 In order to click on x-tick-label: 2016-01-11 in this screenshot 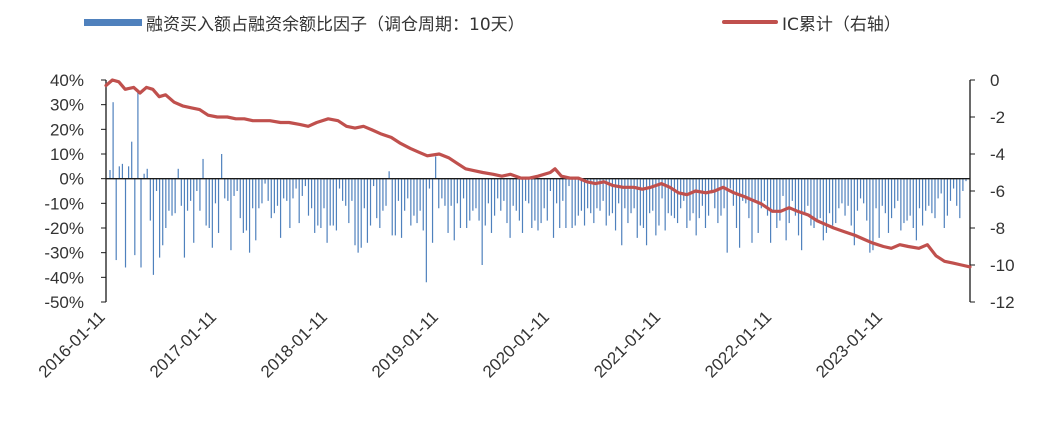, I will do `click(72, 344)`.